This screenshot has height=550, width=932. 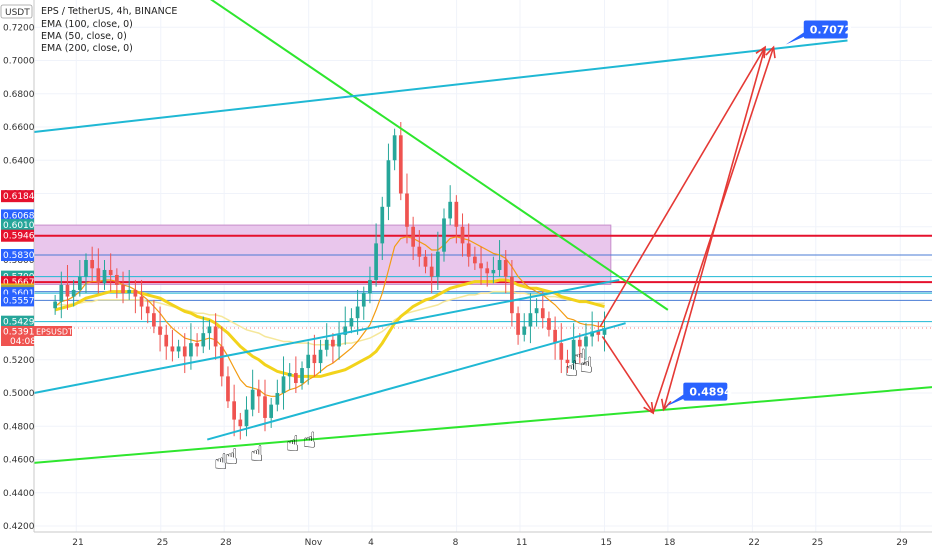 I want to click on current-price-countdown: 04:08, so click(x=23, y=342).